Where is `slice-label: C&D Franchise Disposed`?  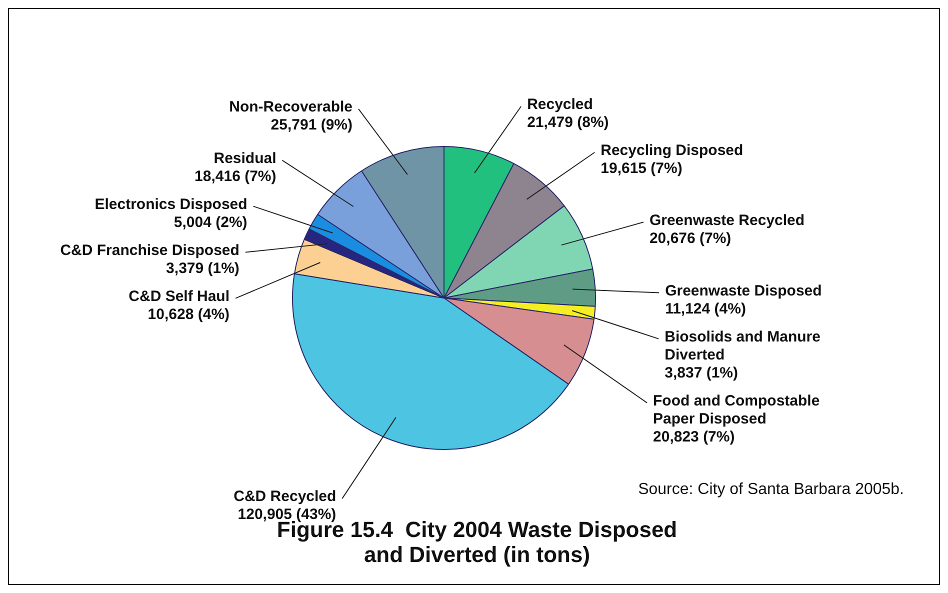 slice-label: C&D Franchise Disposed is located at coordinates (150, 250).